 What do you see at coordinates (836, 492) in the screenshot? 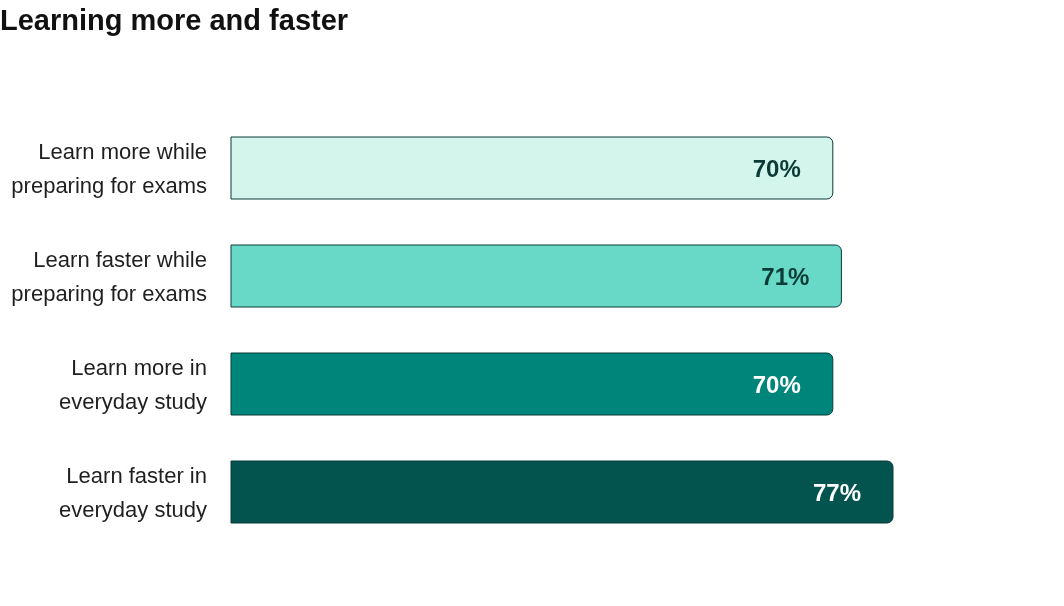
I see `data-label: 77%` at bounding box center [836, 492].